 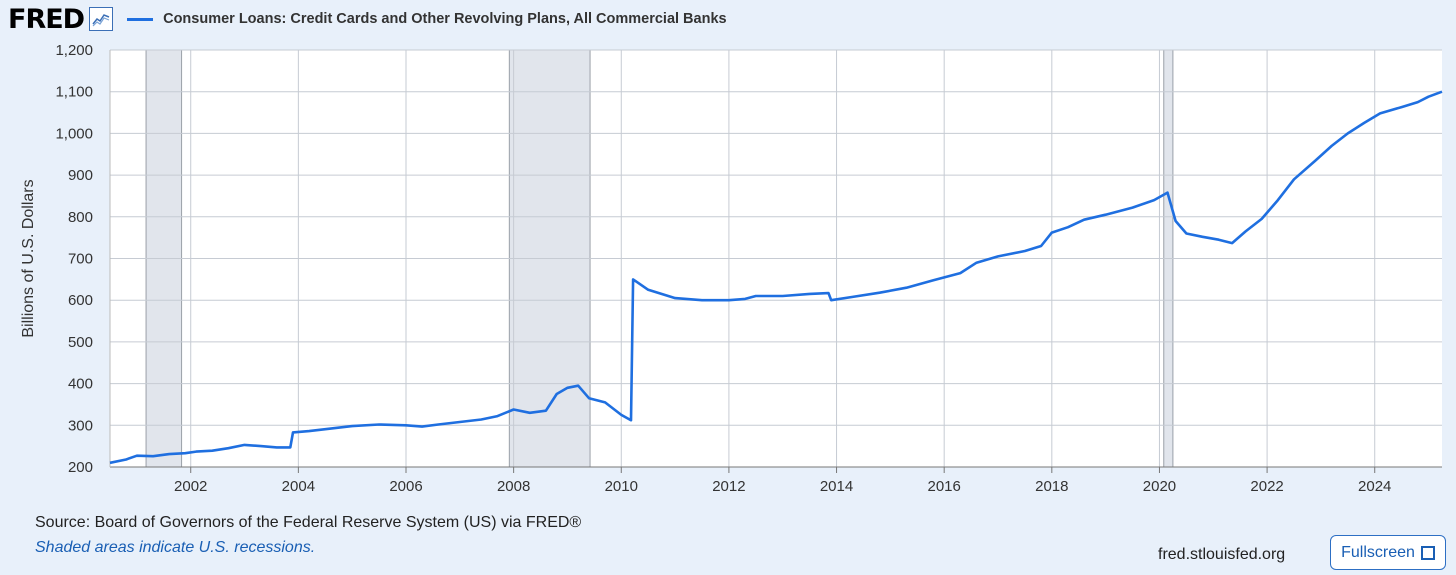 I want to click on x-tick-label: 2014, so click(x=836, y=486).